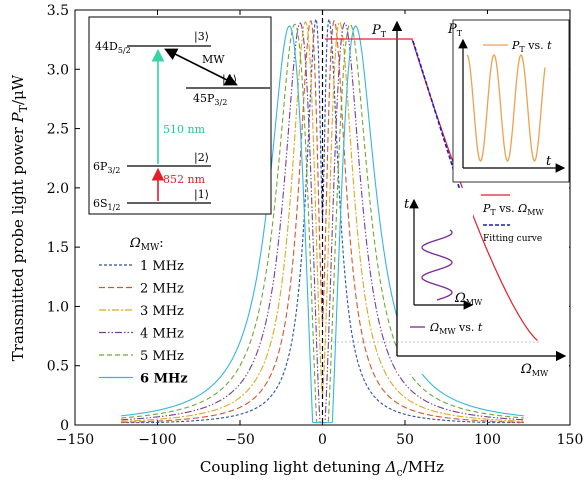 The width and height of the screenshot is (585, 489). What do you see at coordinates (407, 204) in the screenshot?
I see `inset-bottom-y-label: t` at bounding box center [407, 204].